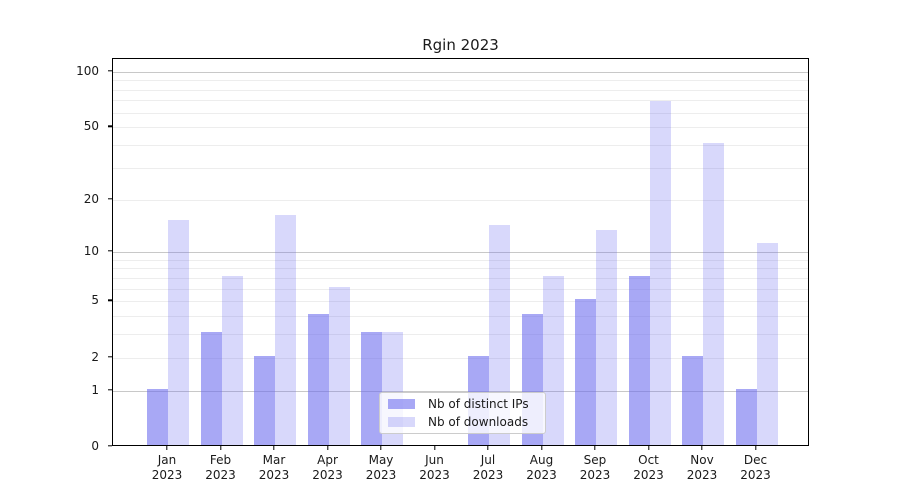 The width and height of the screenshot is (900, 500). Describe the element at coordinates (541, 467) in the screenshot. I see `x-tick-label-aug: Aug 2023` at that location.